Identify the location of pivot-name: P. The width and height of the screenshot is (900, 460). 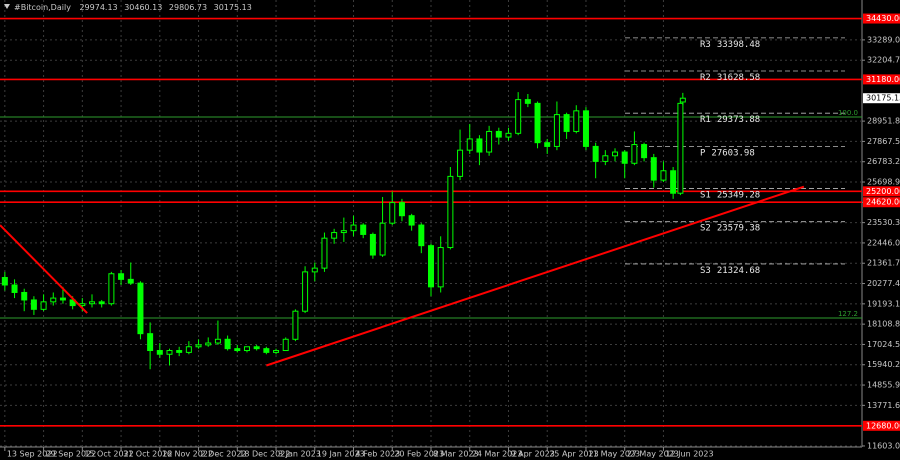
(703, 153).